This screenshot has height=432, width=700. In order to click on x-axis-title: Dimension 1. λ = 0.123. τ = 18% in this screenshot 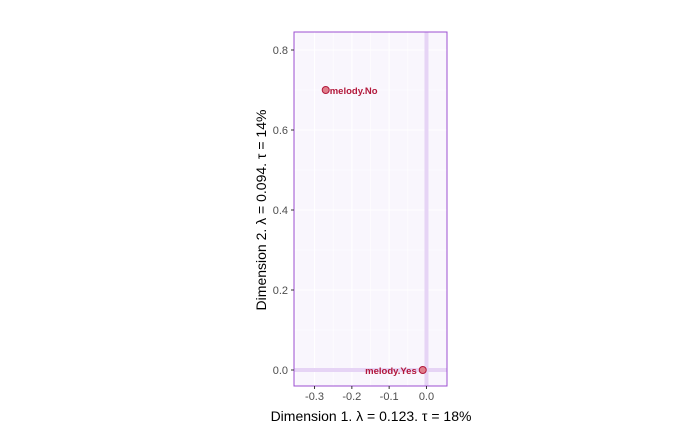, I will do `click(371, 416)`.